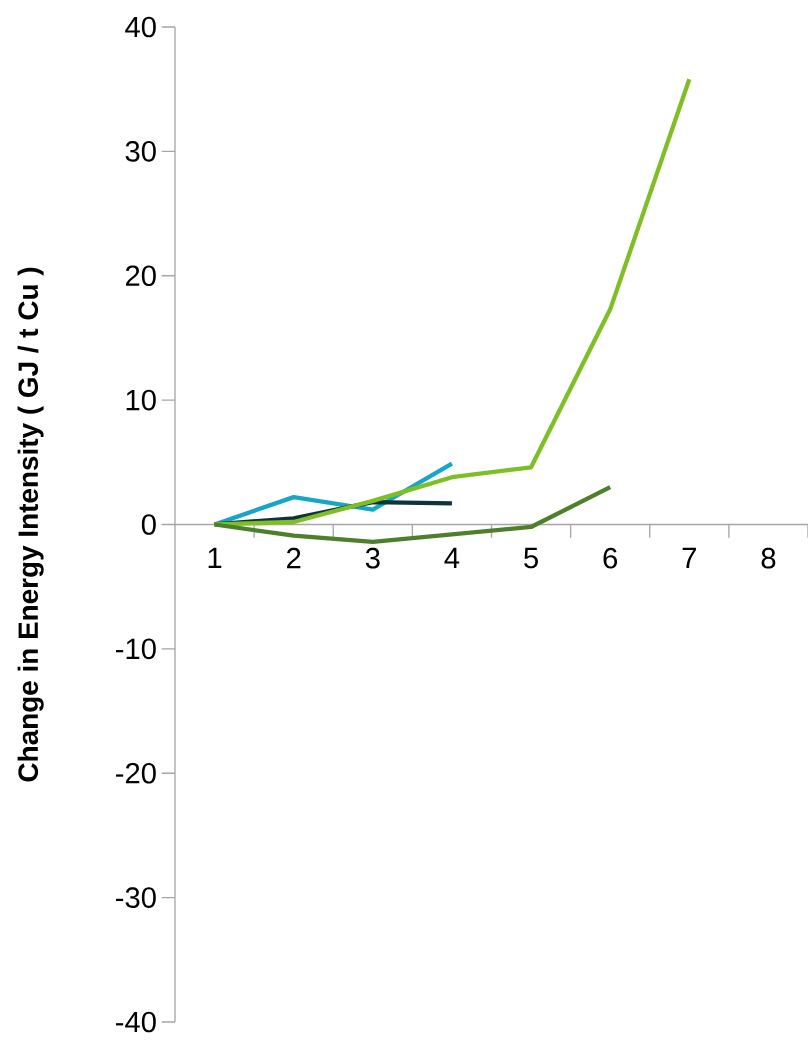 The height and width of the screenshot is (1042, 808). Describe the element at coordinates (140, 276) in the screenshot. I see `y-tick-label: 20` at that location.